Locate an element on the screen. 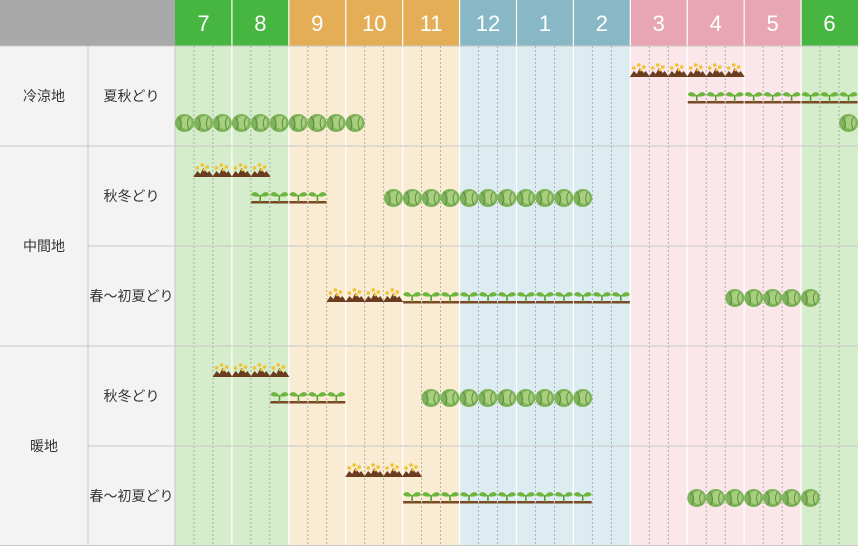 The width and height of the screenshot is (858, 547). region-label: 冷涼地 is located at coordinates (44, 97).